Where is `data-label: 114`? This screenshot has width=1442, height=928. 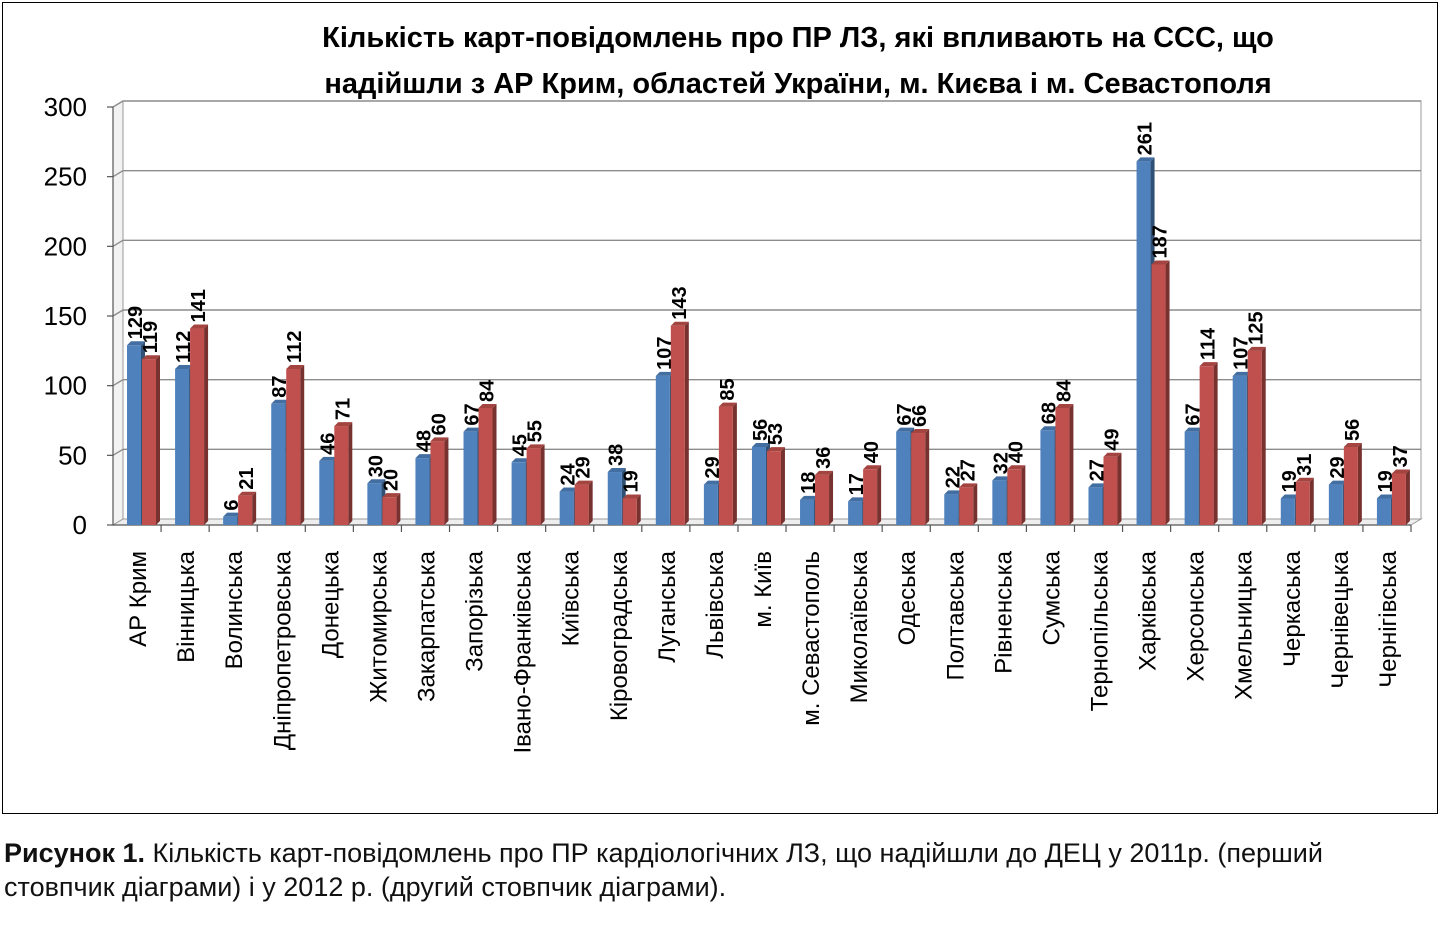 data-label: 114 is located at coordinates (1209, 343).